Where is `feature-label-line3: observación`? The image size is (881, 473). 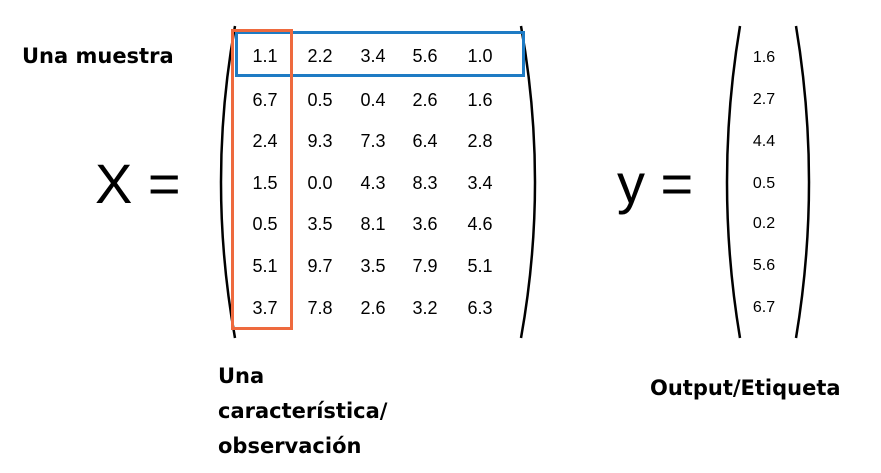
feature-label-line3: observación is located at coordinates (290, 446).